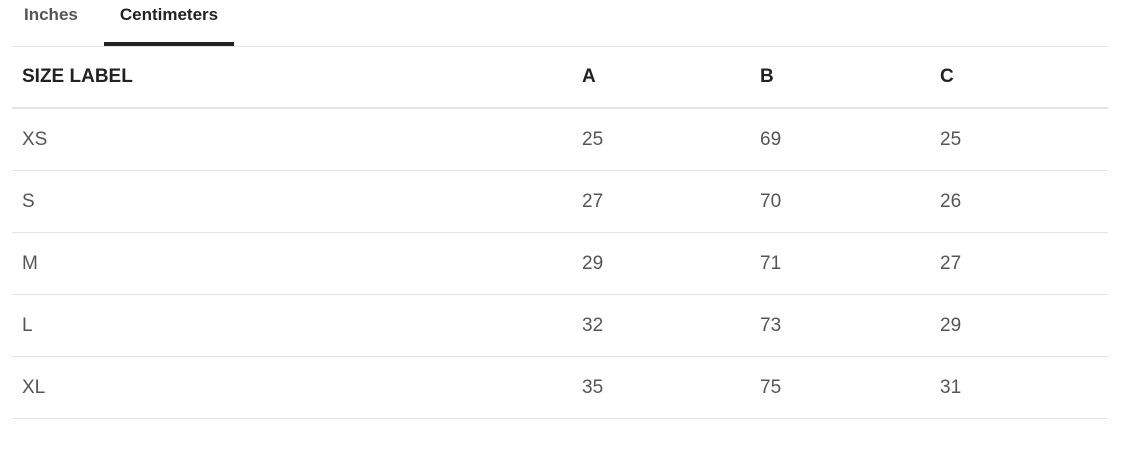 Image resolution: width=1128 pixels, height=455 pixels. What do you see at coordinates (560, 23) in the screenshot?
I see `unit-tabs: Inches Centimeters` at bounding box center [560, 23].